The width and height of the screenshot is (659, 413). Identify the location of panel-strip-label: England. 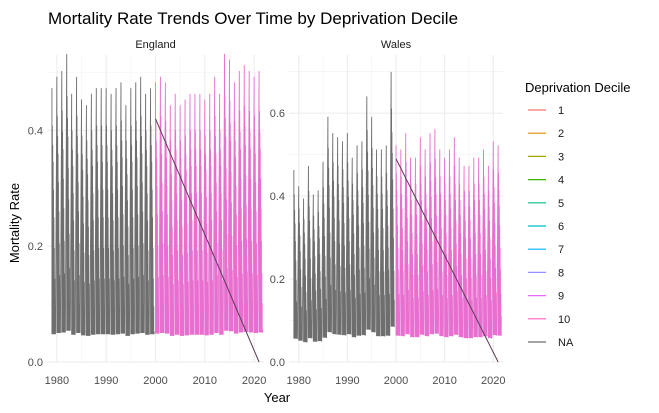
(155, 45).